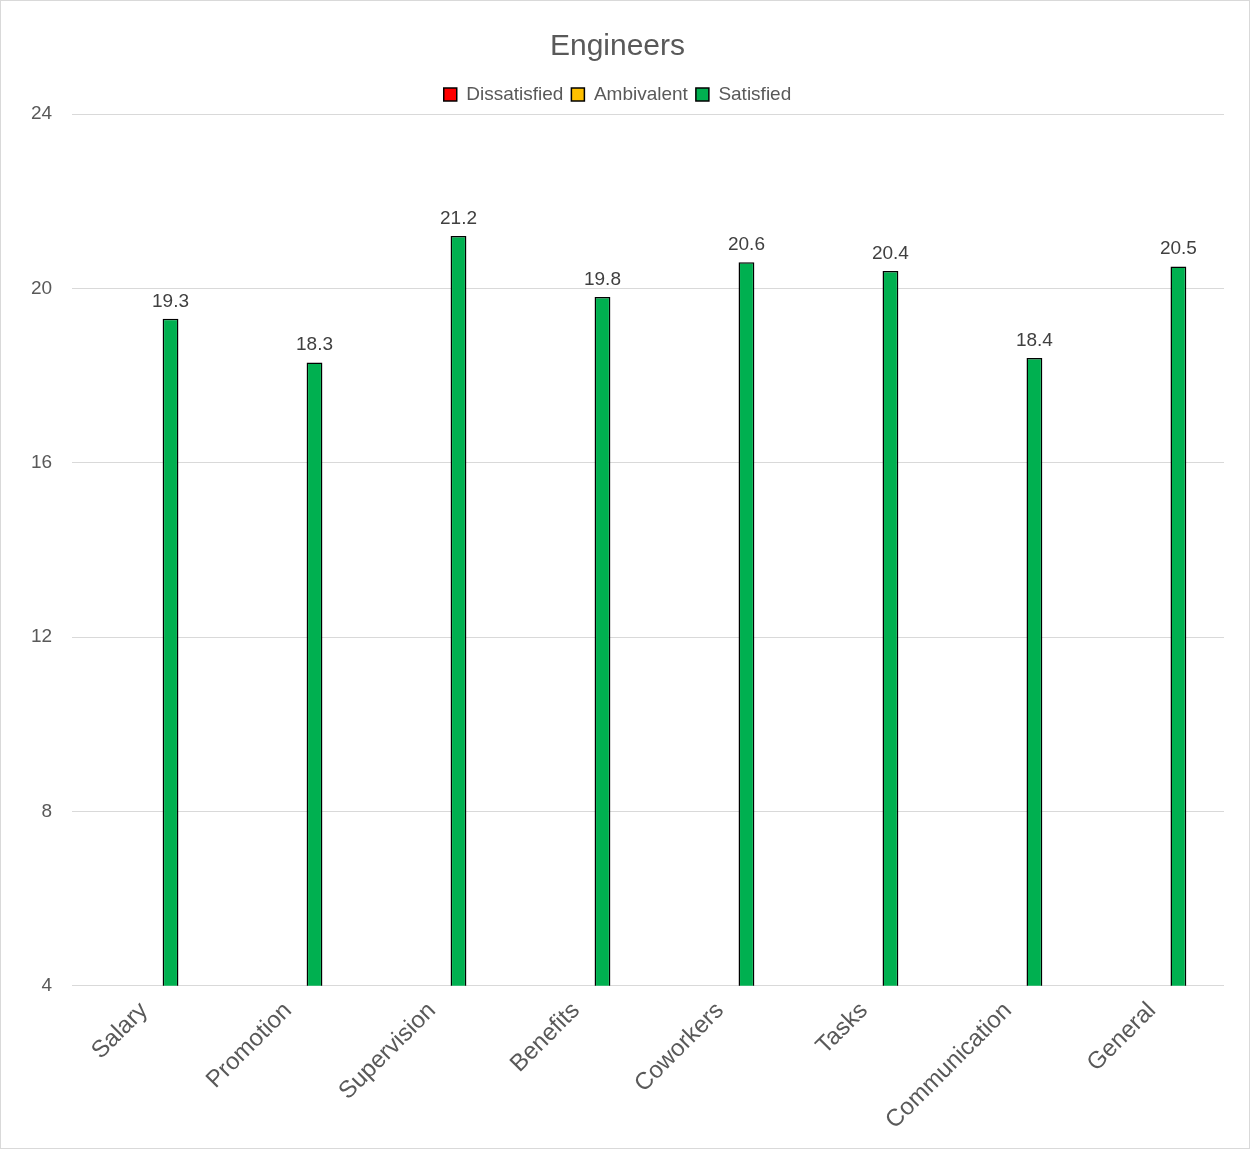  I want to click on y-tick-label: 4, so click(47, 984).